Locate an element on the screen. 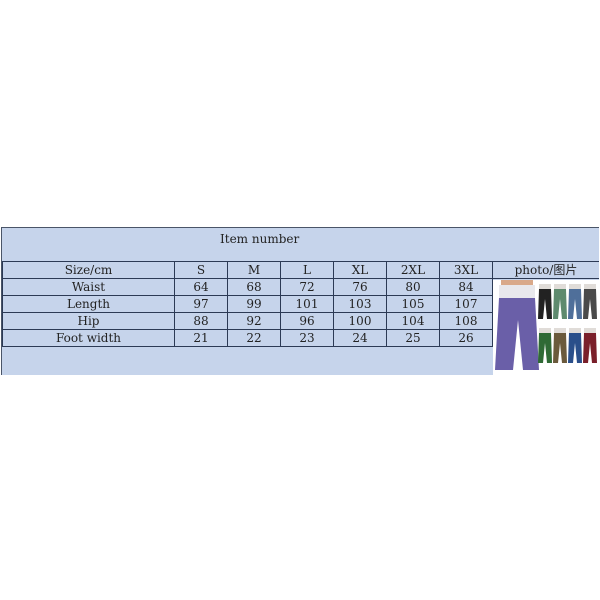  model-waist is located at coordinates (517, 282).